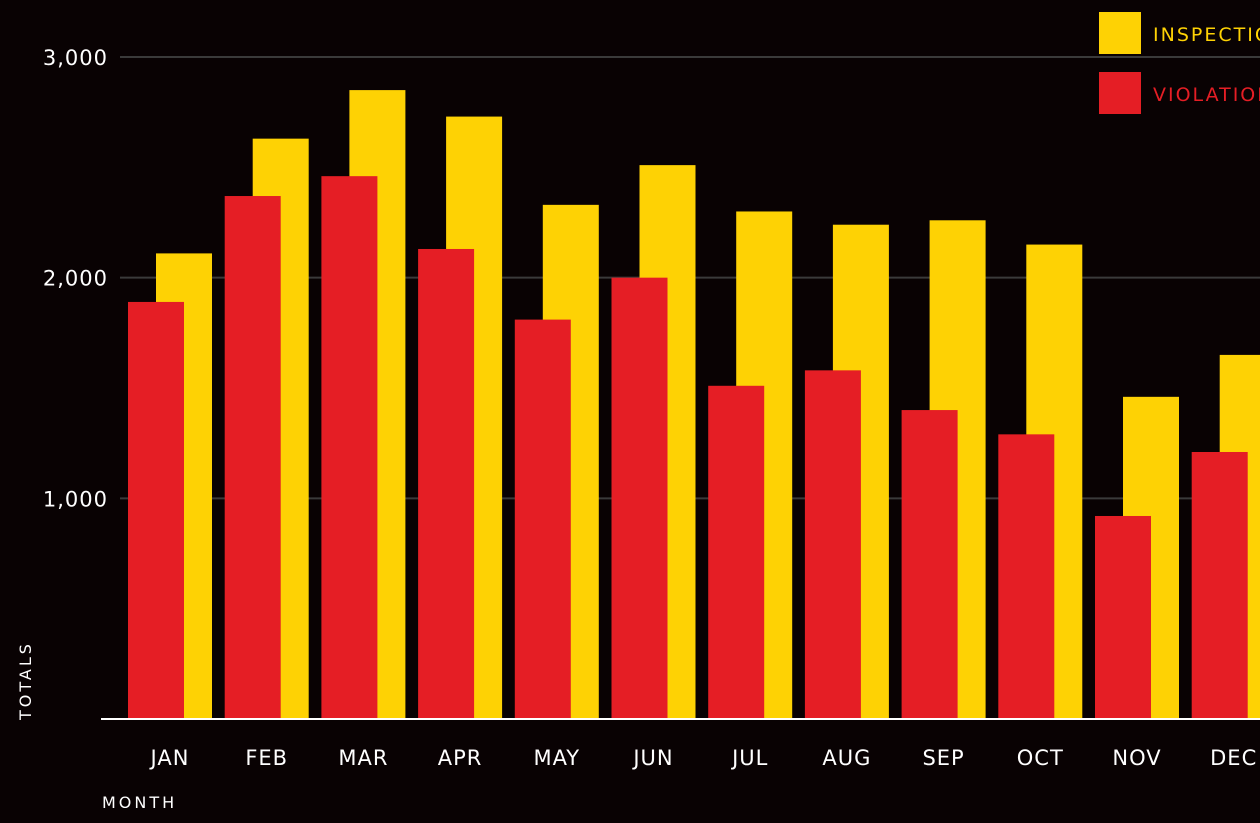 Image resolution: width=1260 pixels, height=823 pixels. What do you see at coordinates (749, 758) in the screenshot?
I see `x-tick-label: JUL` at bounding box center [749, 758].